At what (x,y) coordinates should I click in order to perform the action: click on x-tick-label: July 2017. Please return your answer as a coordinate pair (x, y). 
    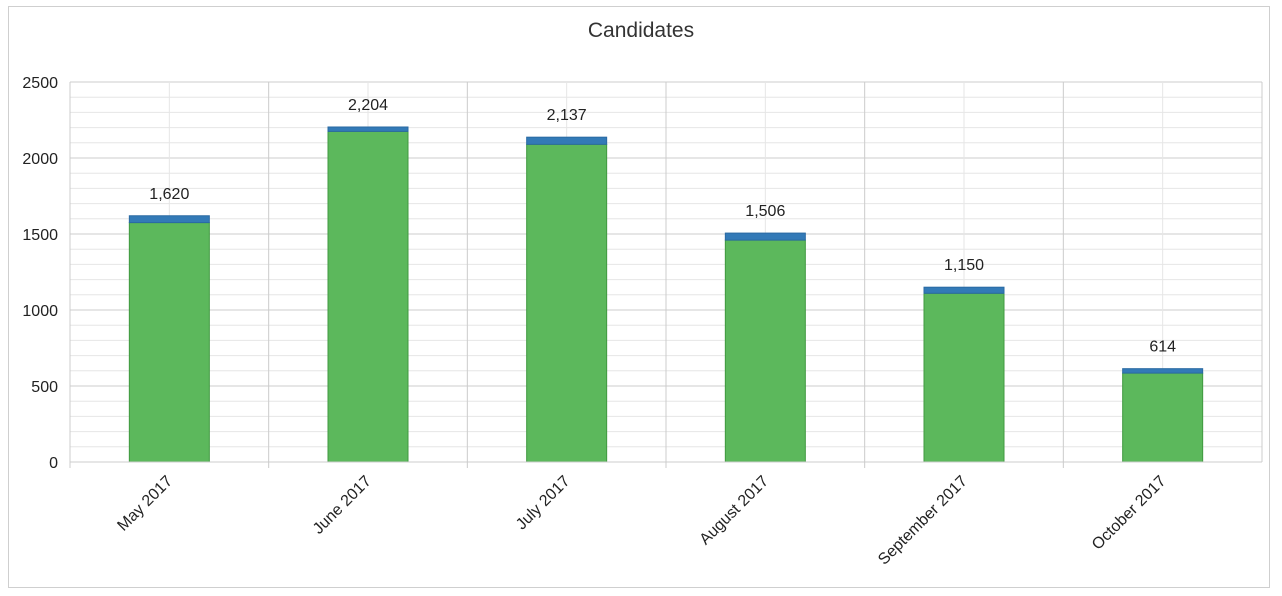
    Looking at the image, I should click on (543, 503).